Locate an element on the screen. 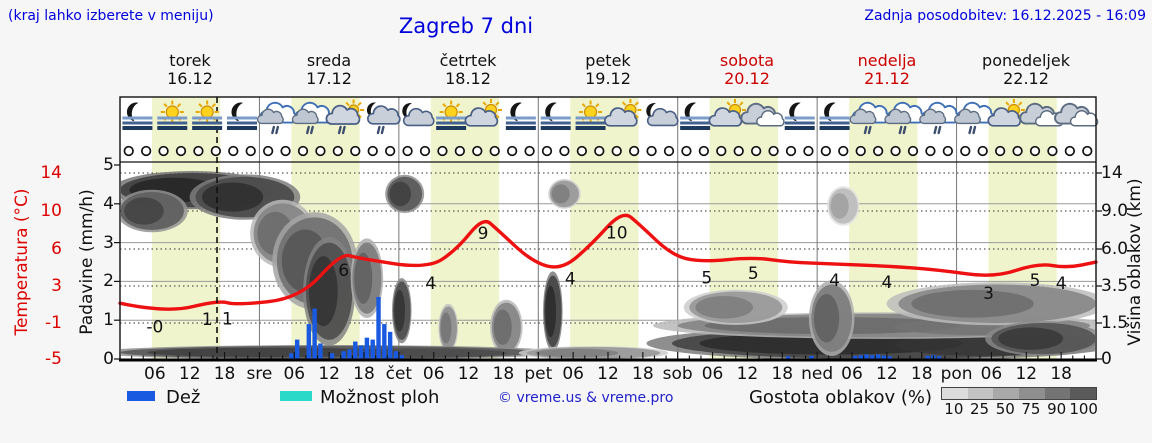  x-axis-label: pet is located at coordinates (538, 374).